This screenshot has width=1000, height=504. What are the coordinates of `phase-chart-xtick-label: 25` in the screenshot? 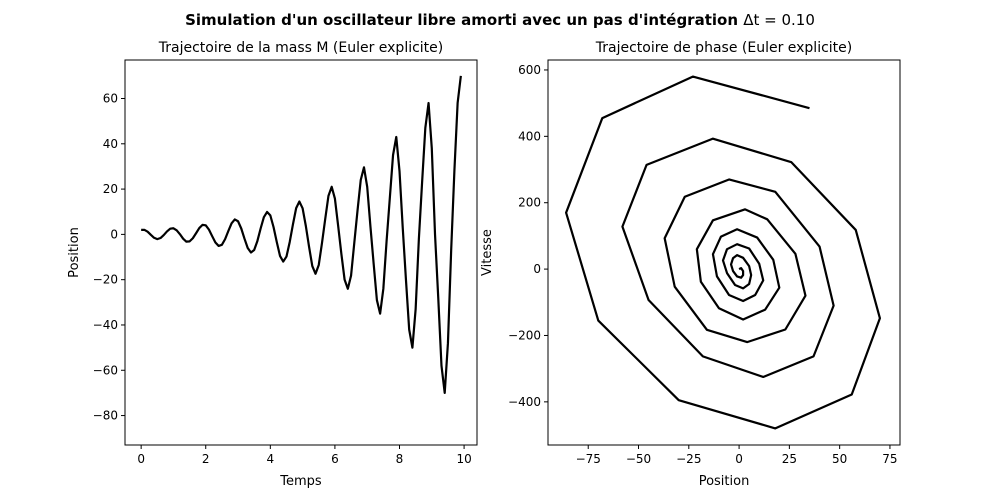 It's located at (789, 459).